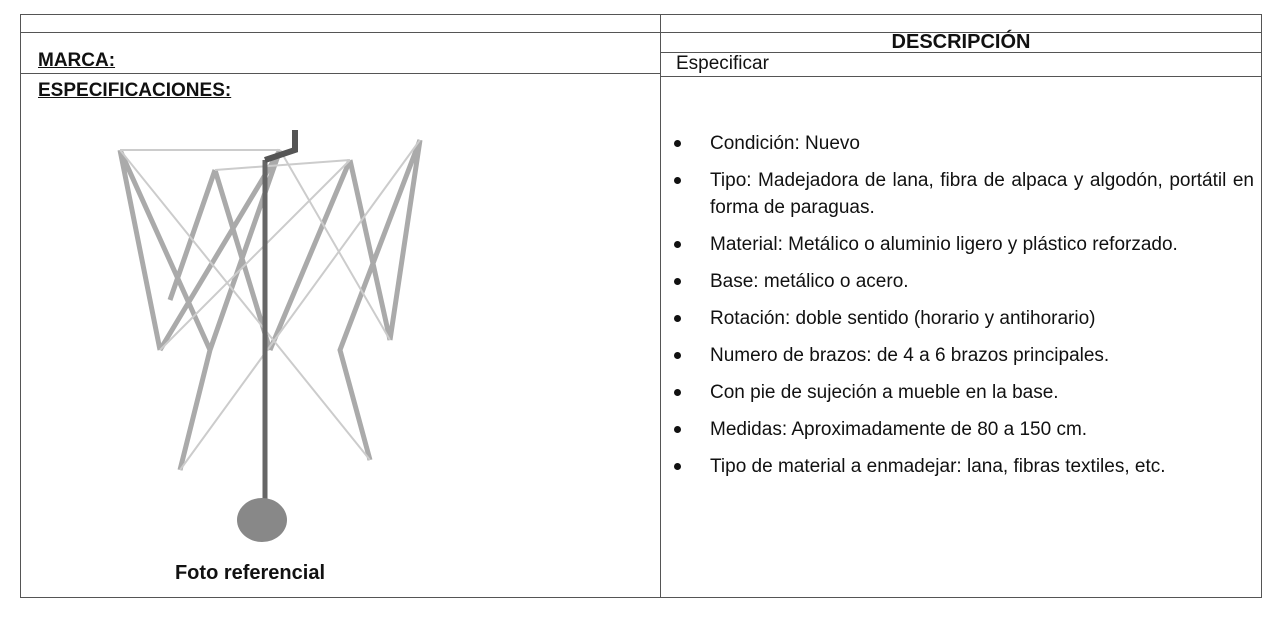  Describe the element at coordinates (960, 429) in the screenshot. I see `spec-item: Medidas: Aproximadamente de 80 a 150 cm.` at that location.